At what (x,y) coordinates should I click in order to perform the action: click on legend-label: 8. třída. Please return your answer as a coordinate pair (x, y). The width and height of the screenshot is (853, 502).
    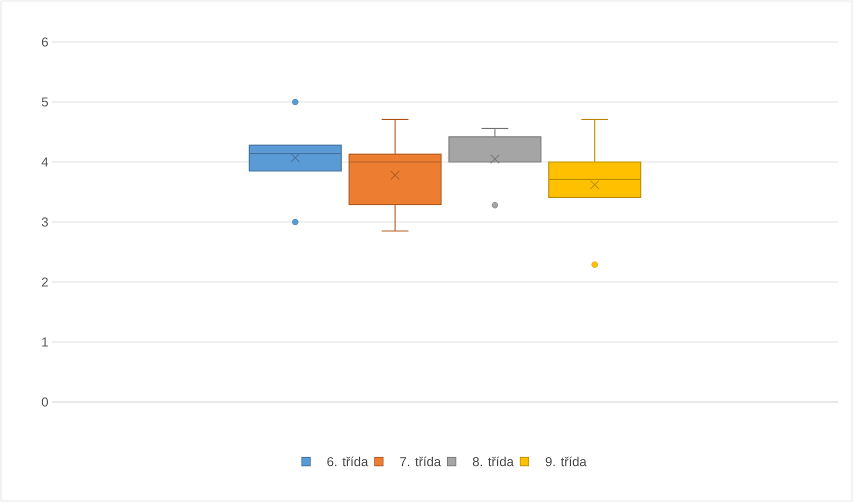
    Looking at the image, I should click on (493, 461).